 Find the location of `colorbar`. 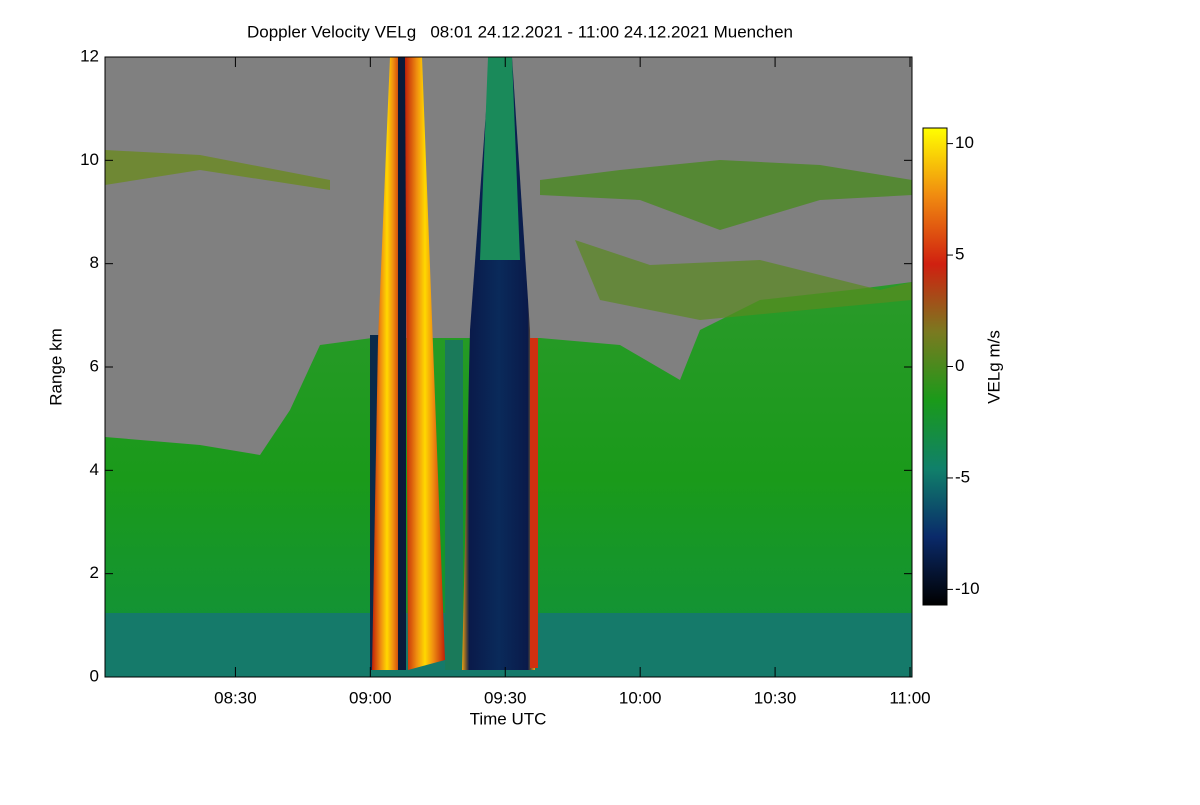

colorbar is located at coordinates (935, 366).